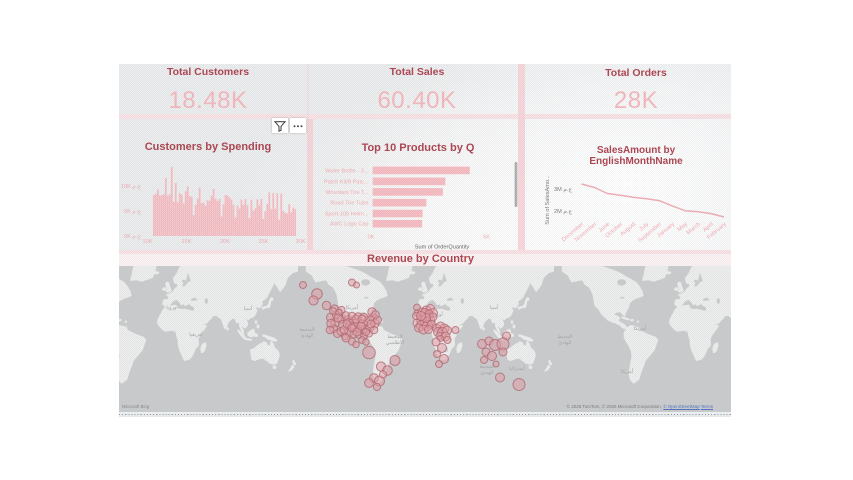 This screenshot has height=480, width=853. Describe the element at coordinates (442, 248) in the screenshot. I see `svg-text: Sum of OrderQuantity` at that location.